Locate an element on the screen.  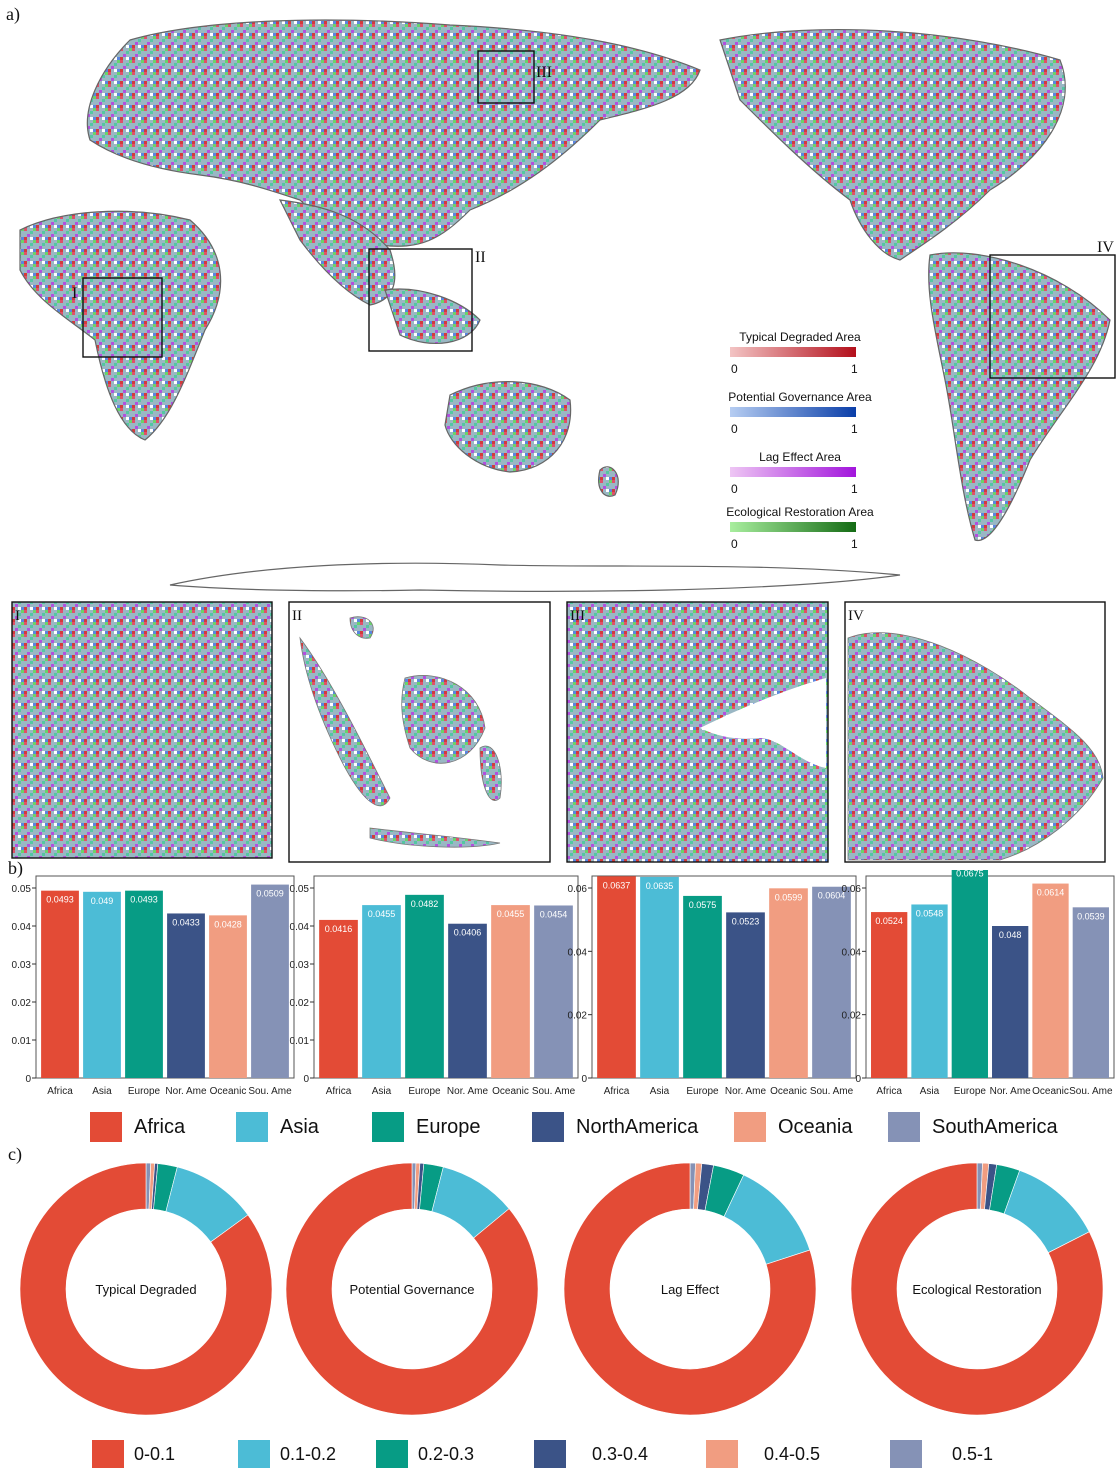
legend-title: Potential Governance Area is located at coordinates (800, 397).